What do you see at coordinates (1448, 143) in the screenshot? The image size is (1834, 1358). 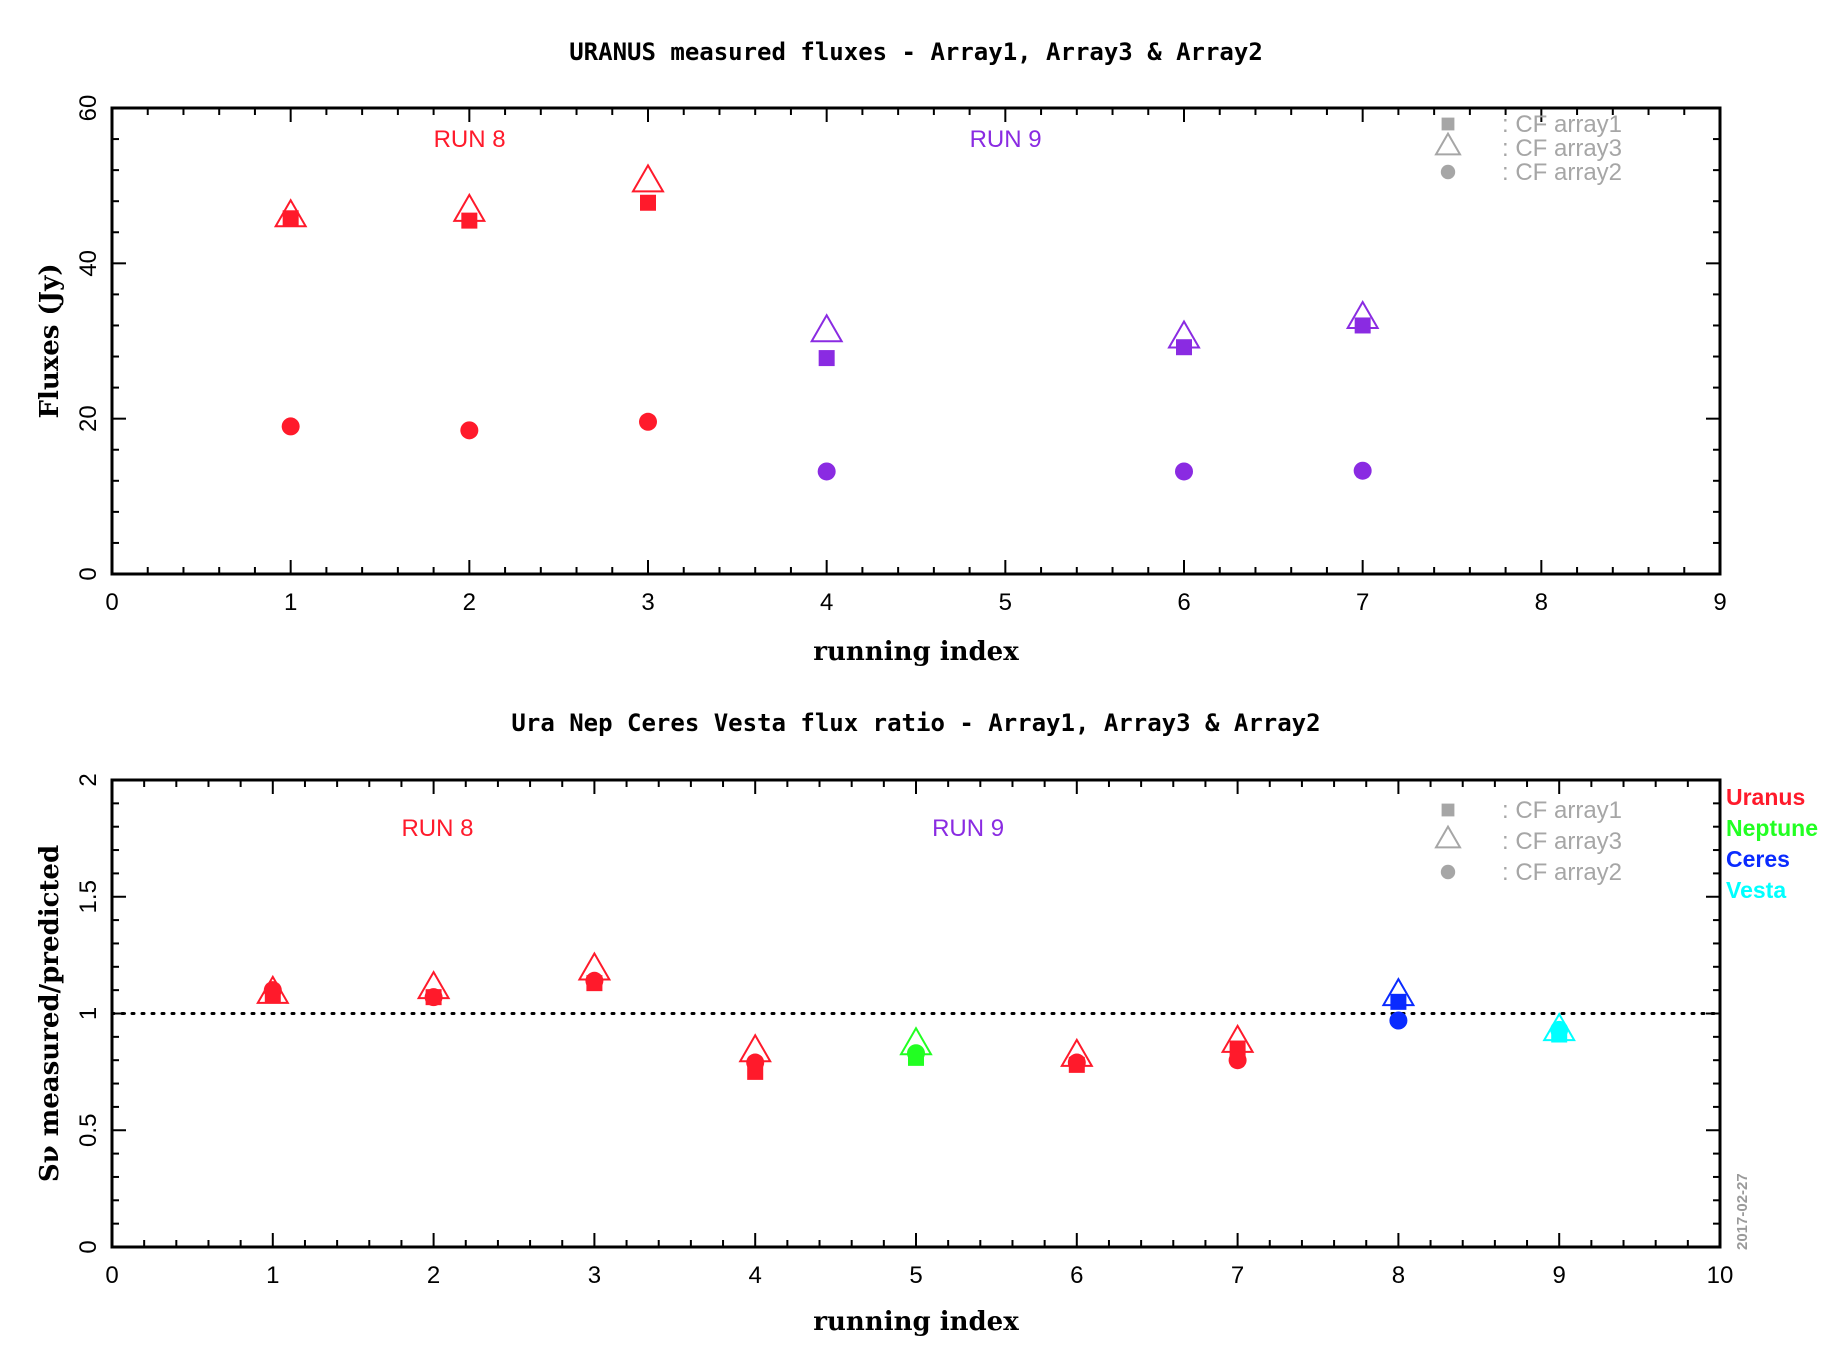 I see `chart-1-legend-marker-triangle` at bounding box center [1448, 143].